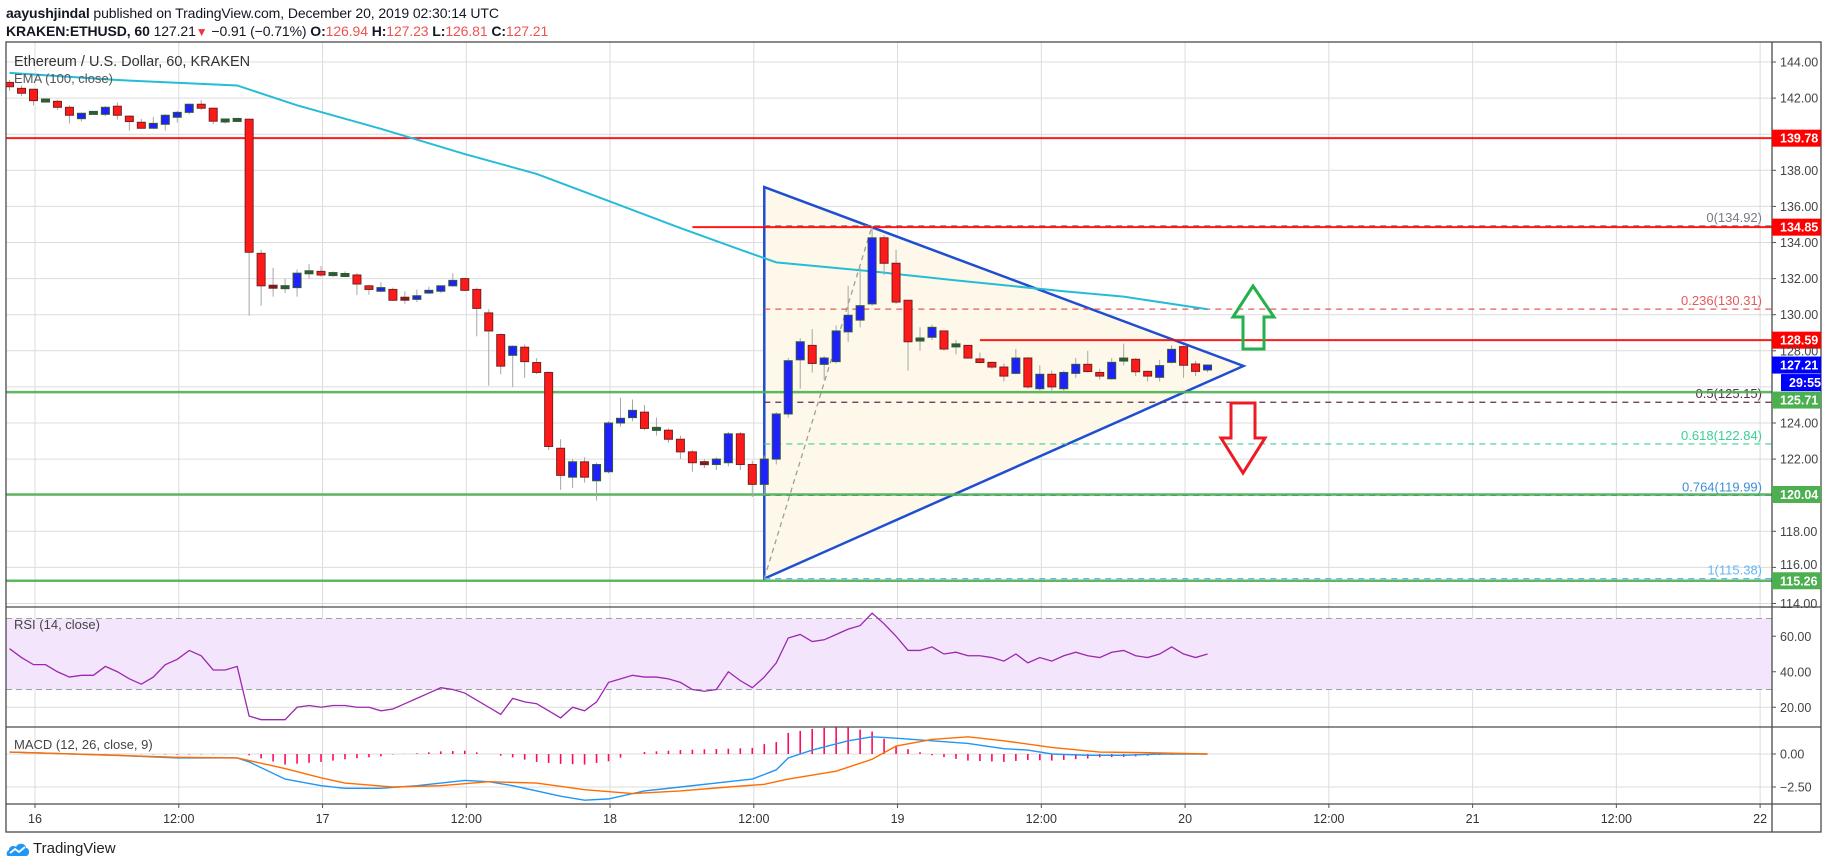 Image resolution: width=1828 pixels, height=868 pixels. I want to click on fib-trend-line, so click(818, 402).